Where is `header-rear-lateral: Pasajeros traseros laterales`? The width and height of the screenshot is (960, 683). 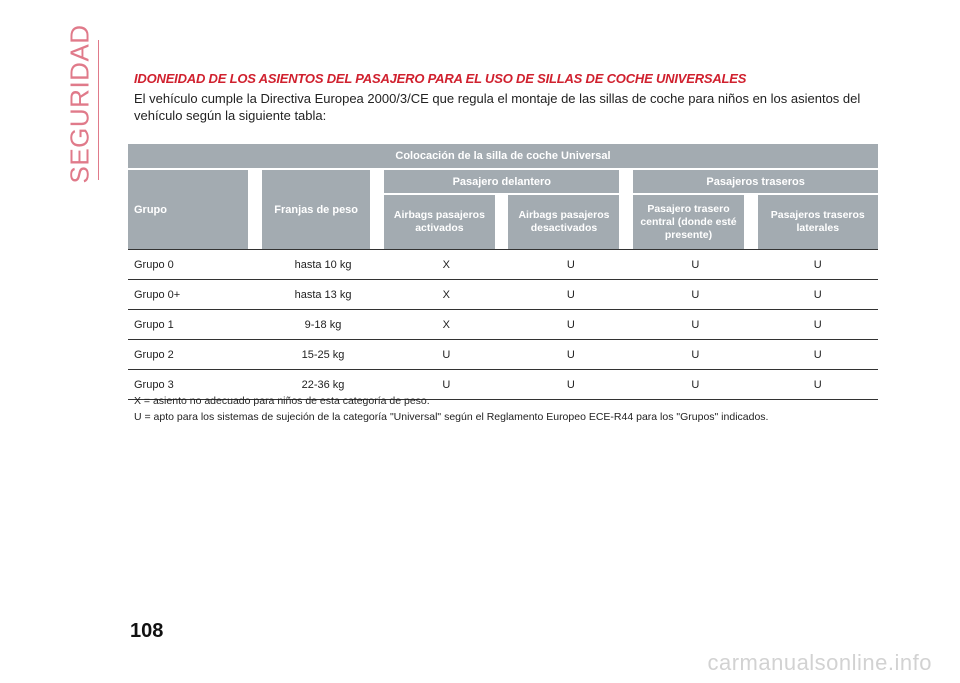
header-rear-lateral: Pasajeros traseros laterales is located at coordinates (817, 222).